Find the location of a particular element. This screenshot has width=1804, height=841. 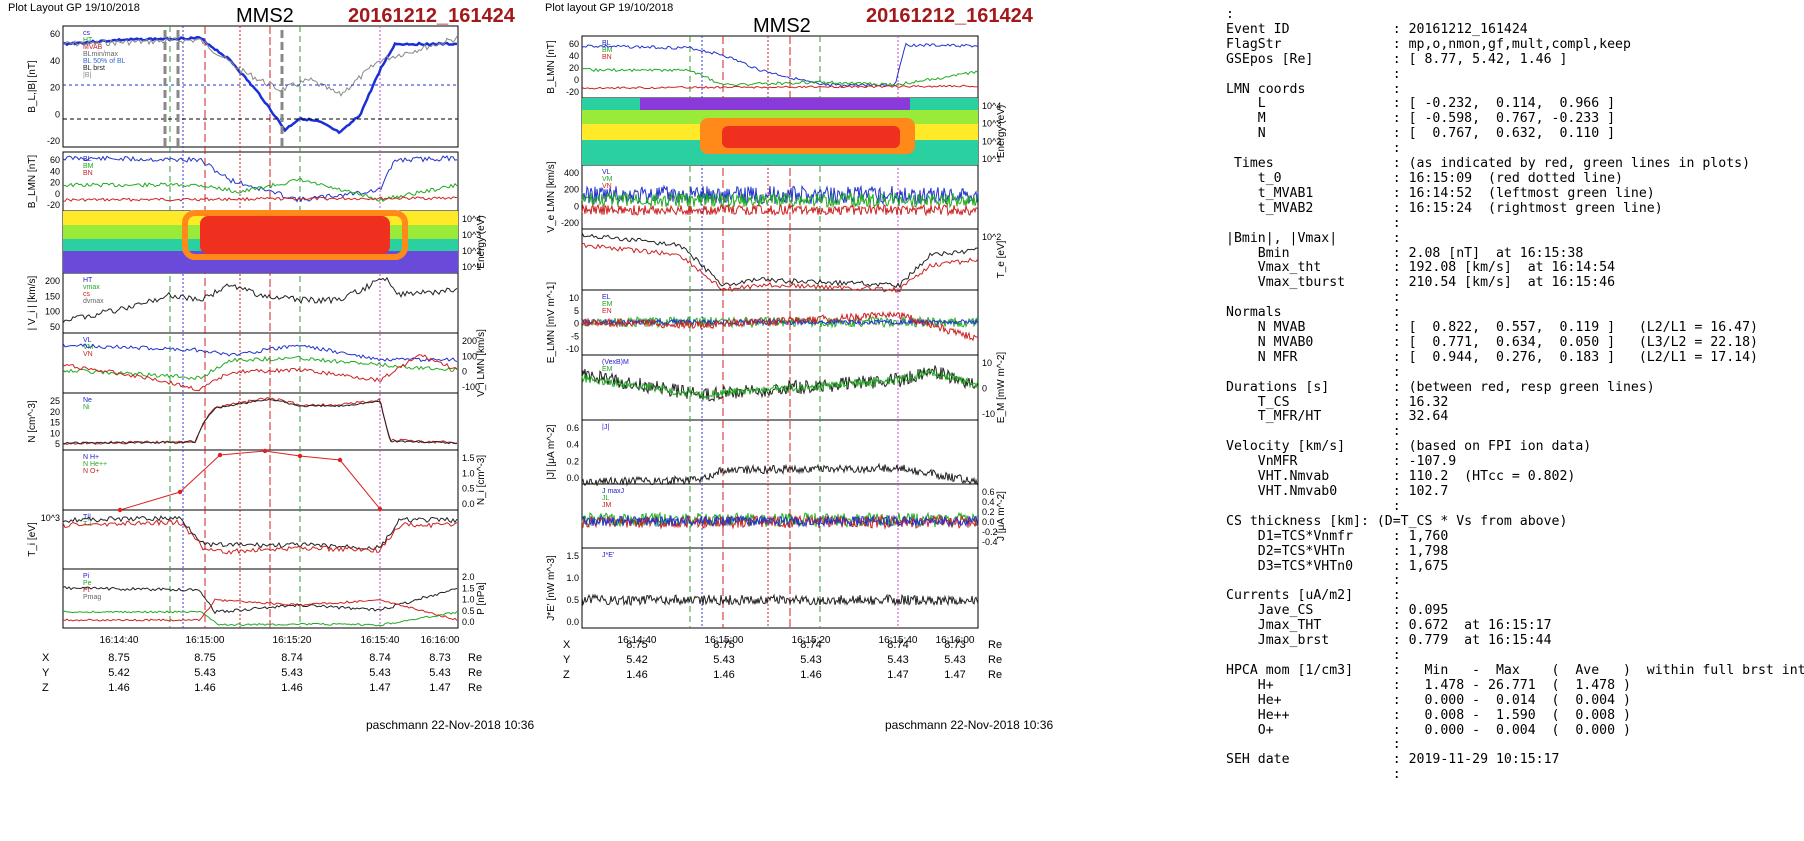

left-legend-entry: Pe is located at coordinates (87, 583).